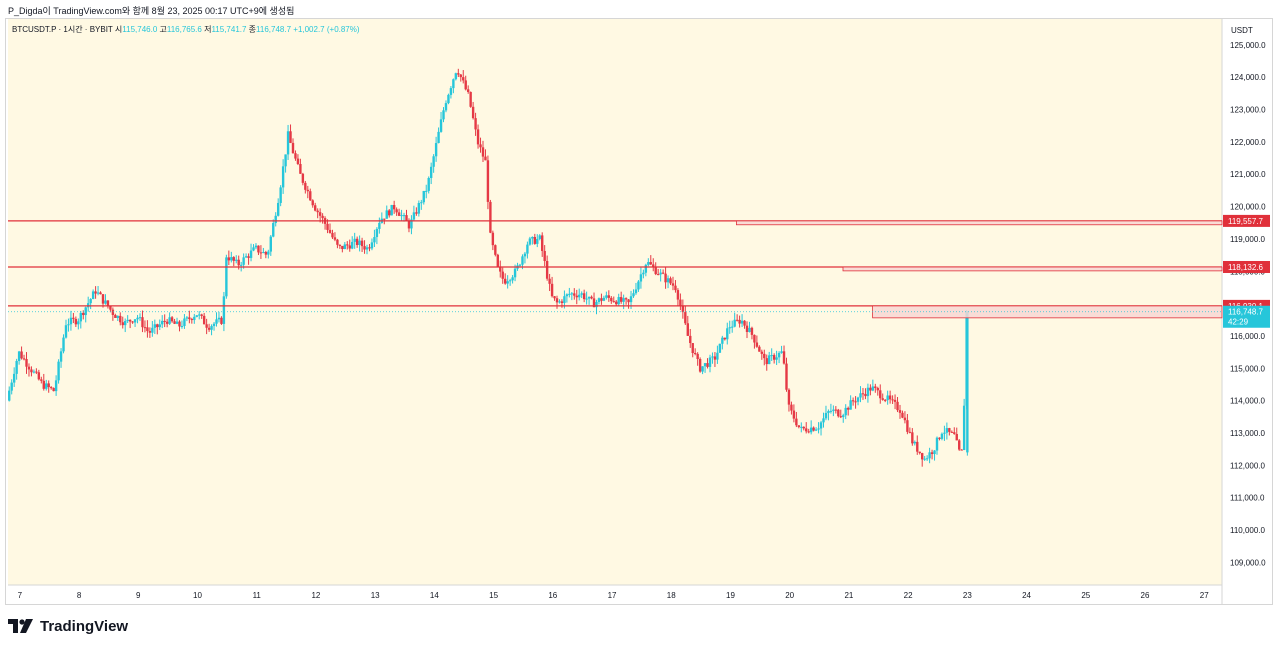 The image size is (1280, 647). I want to click on x-tick-label: 19, so click(730, 595).